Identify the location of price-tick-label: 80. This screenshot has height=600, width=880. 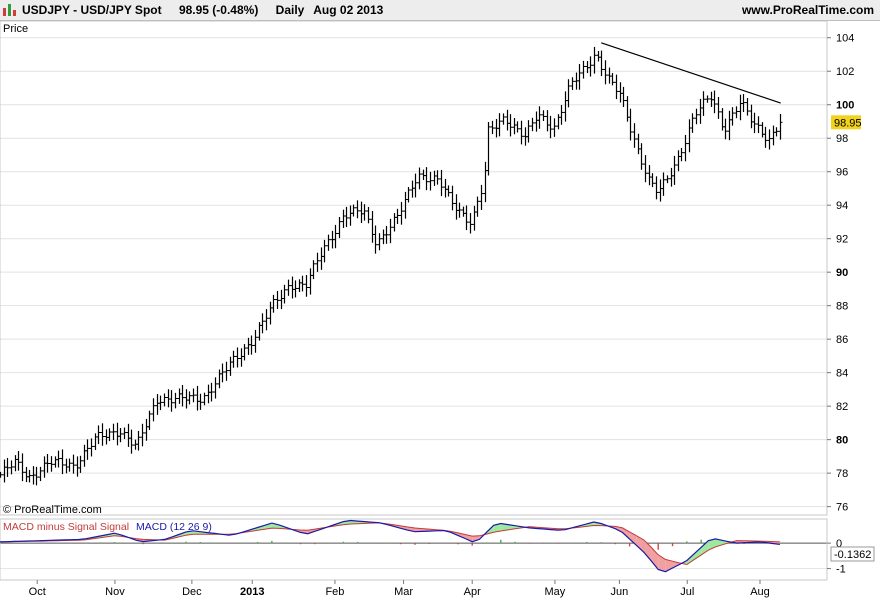
(842, 441).